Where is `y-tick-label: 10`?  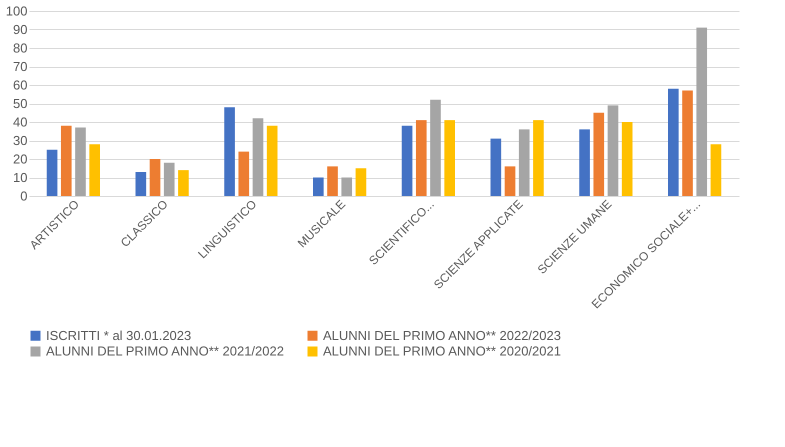
y-tick-label: 10 is located at coordinates (20, 177).